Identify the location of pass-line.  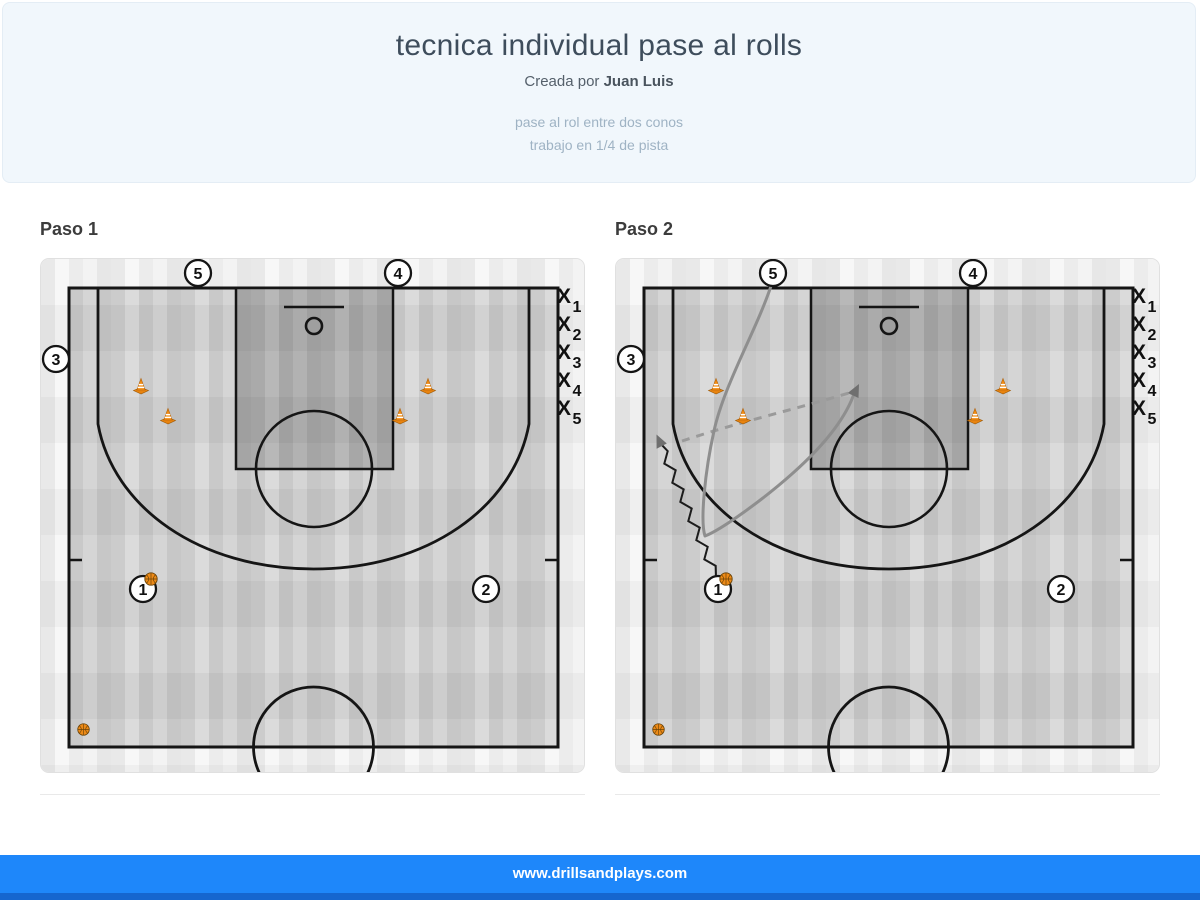
(765, 417).